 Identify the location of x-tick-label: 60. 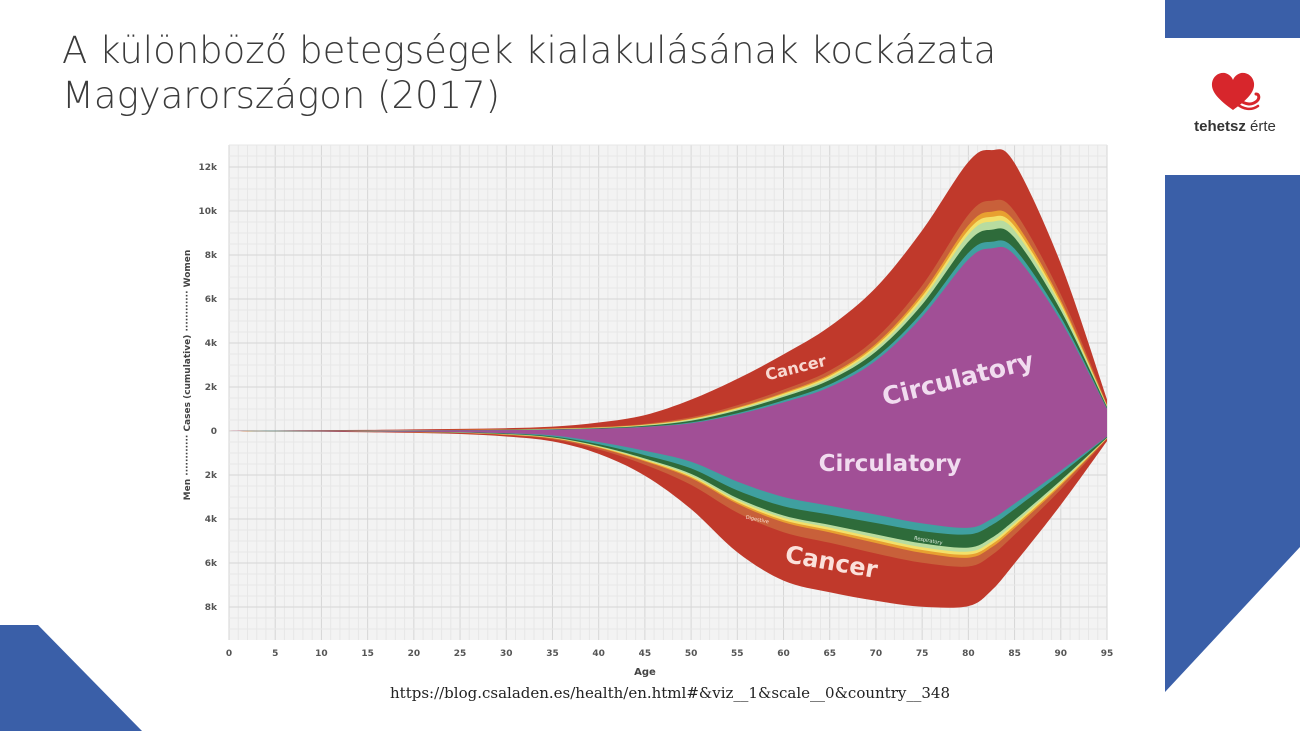
(783, 654).